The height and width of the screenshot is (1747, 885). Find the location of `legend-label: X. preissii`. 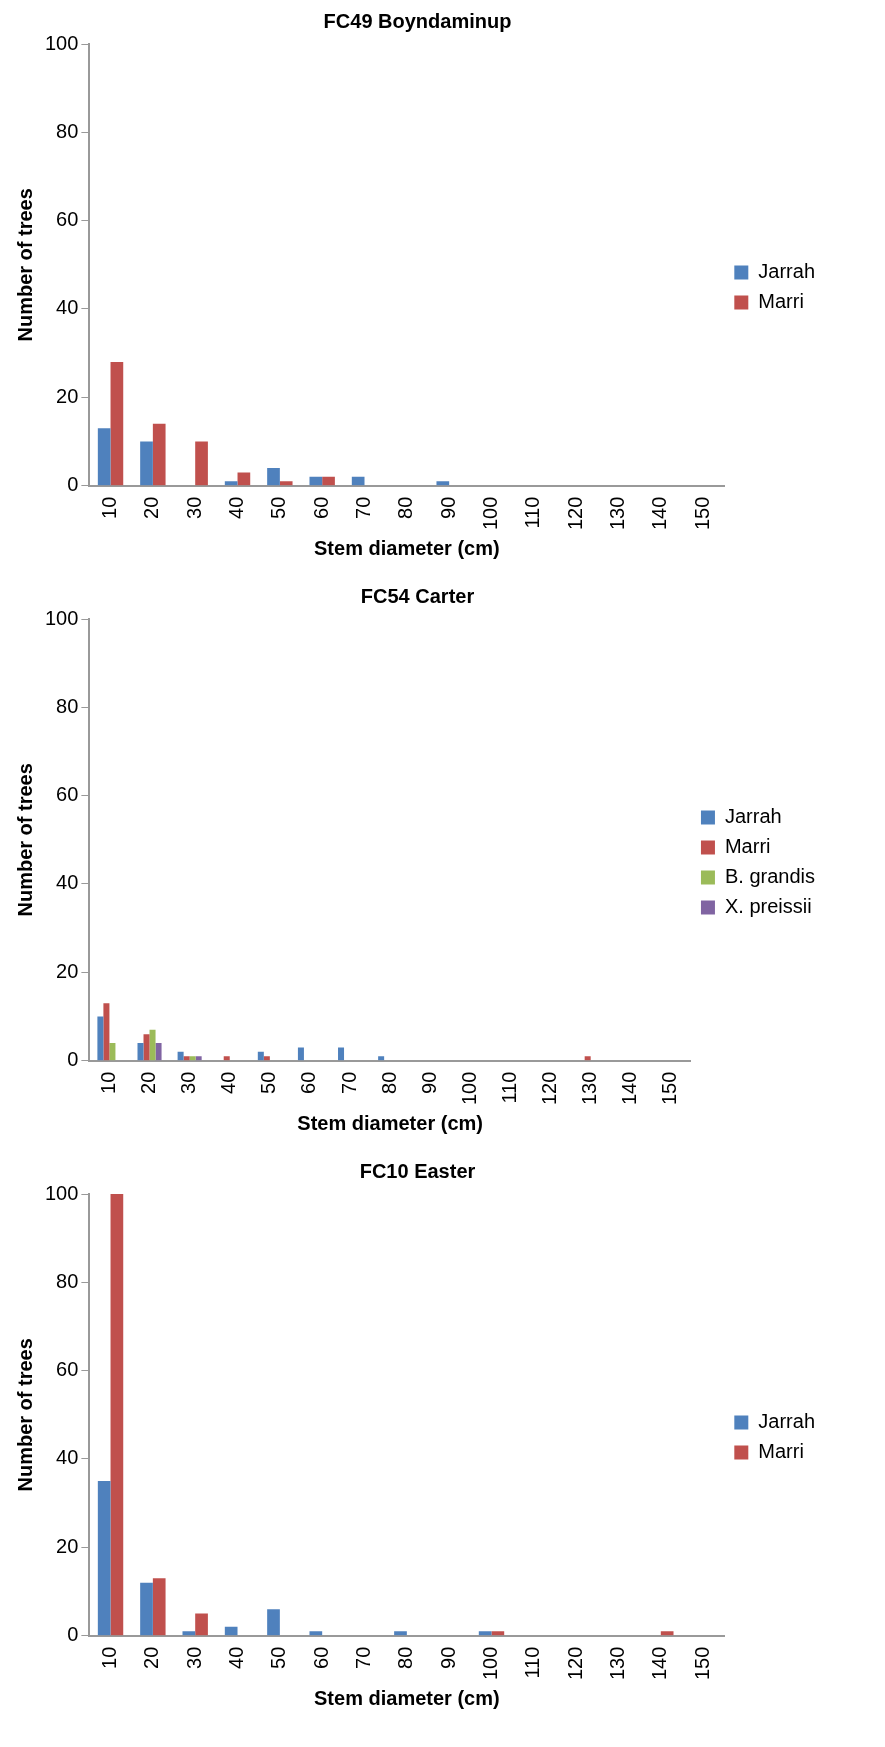

legend-label: X. preissii is located at coordinates (768, 906).